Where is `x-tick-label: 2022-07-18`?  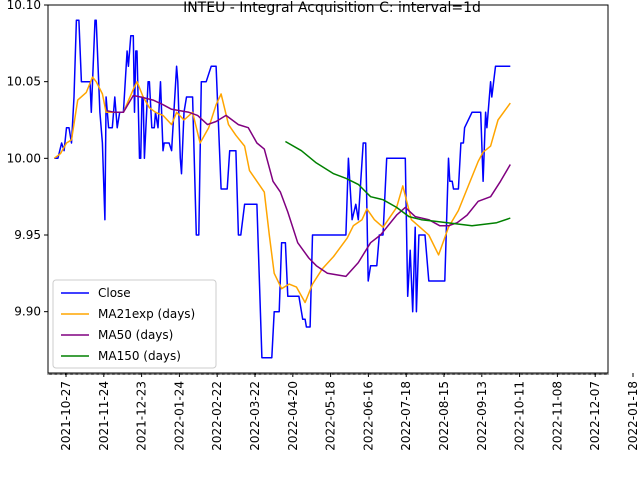 x-tick-label: 2022-07-18 is located at coordinates (406, 416).